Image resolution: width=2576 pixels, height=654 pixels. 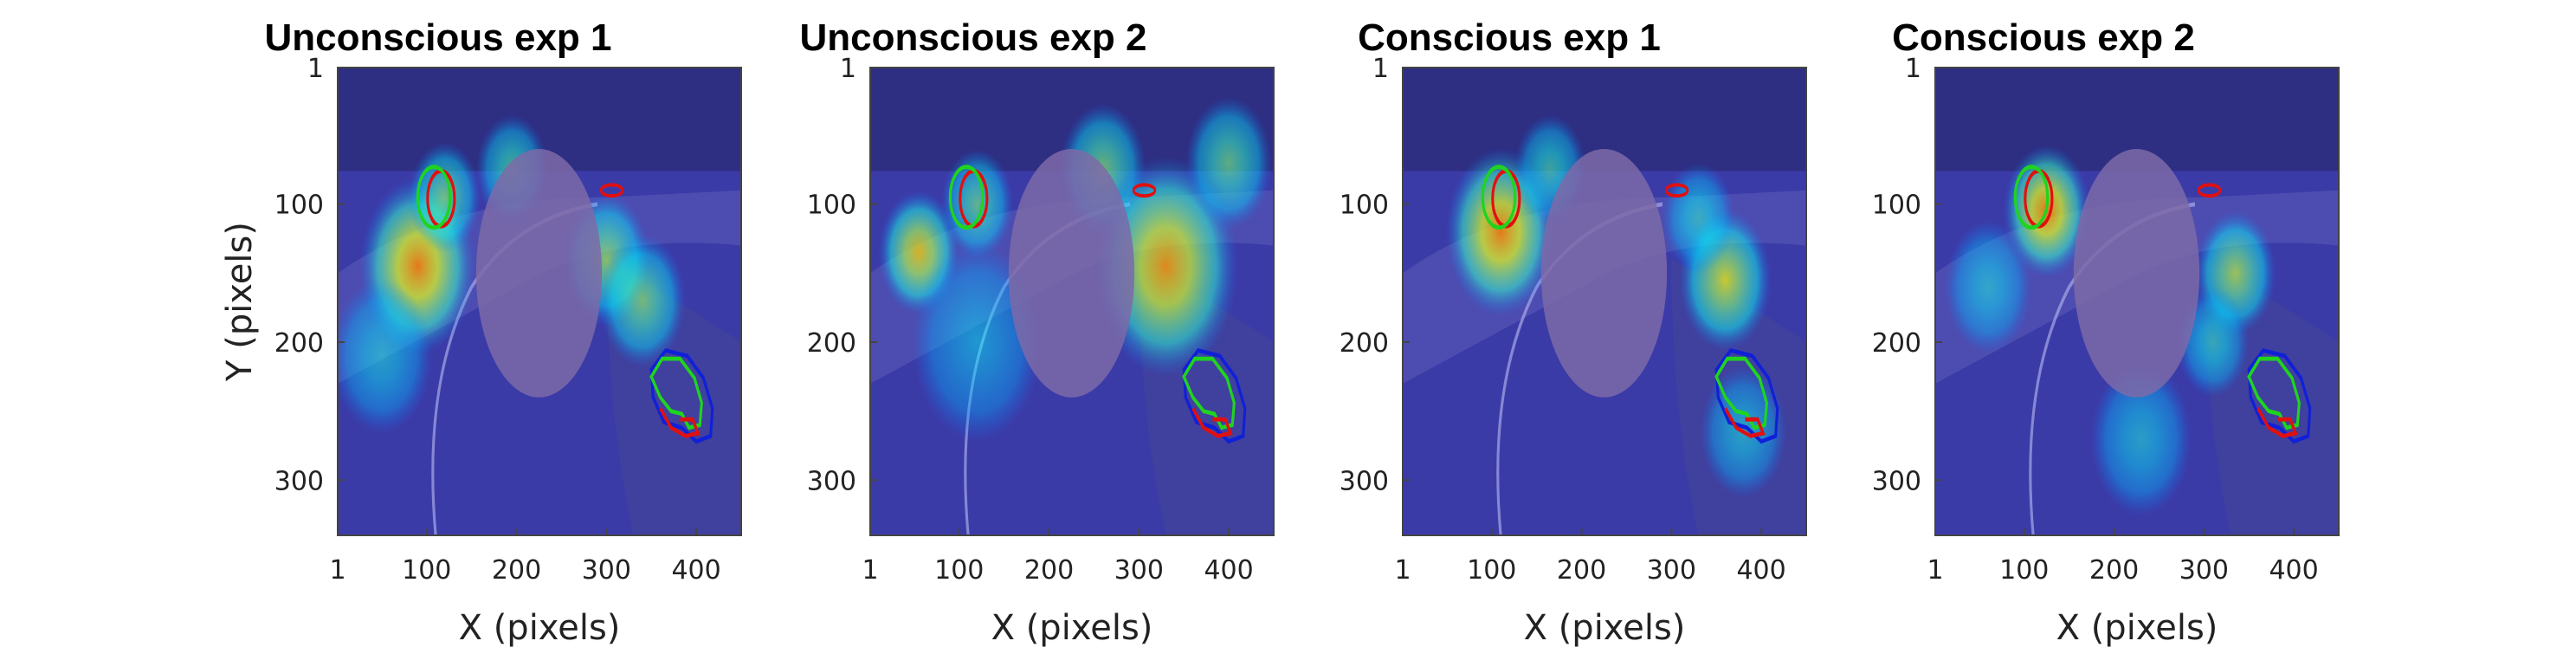 What do you see at coordinates (437, 38) in the screenshot?
I see `panel-title: Unconscious exp 1` at bounding box center [437, 38].